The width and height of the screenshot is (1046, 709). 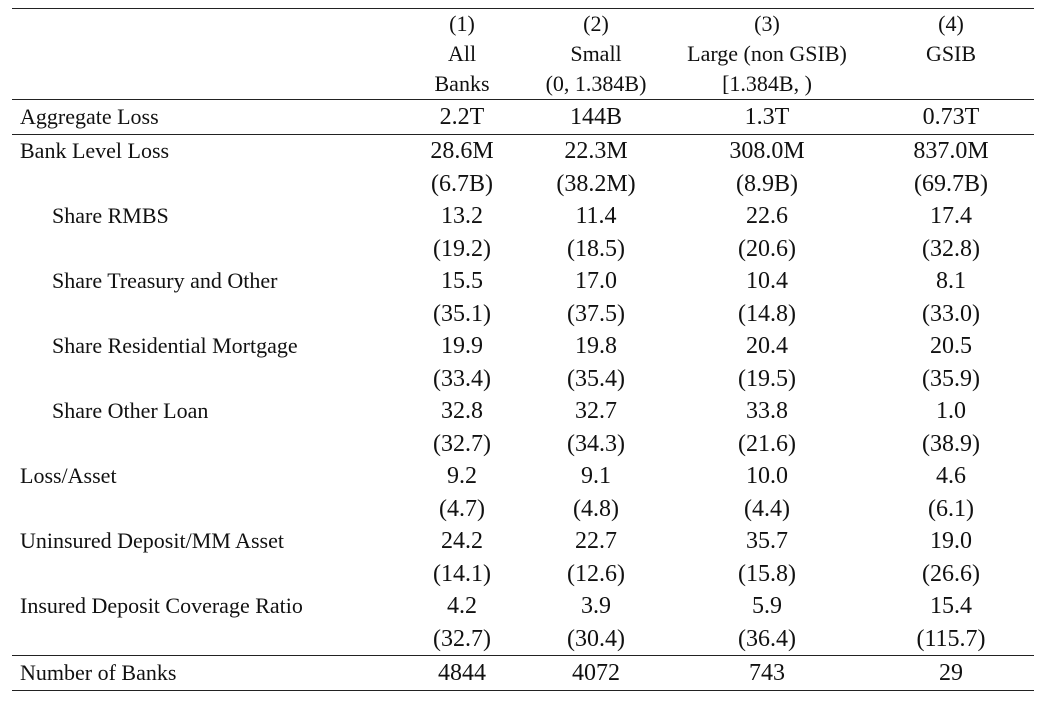 I want to click on table-cell-sd: (14.1), so click(x=462, y=573).